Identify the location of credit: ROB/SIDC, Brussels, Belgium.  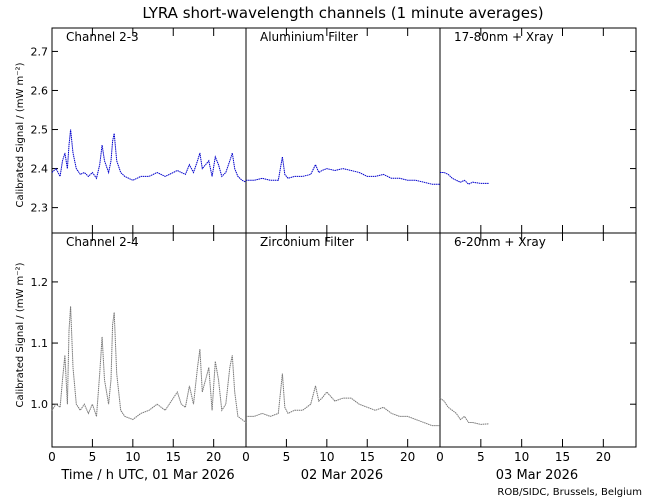
(569, 492).